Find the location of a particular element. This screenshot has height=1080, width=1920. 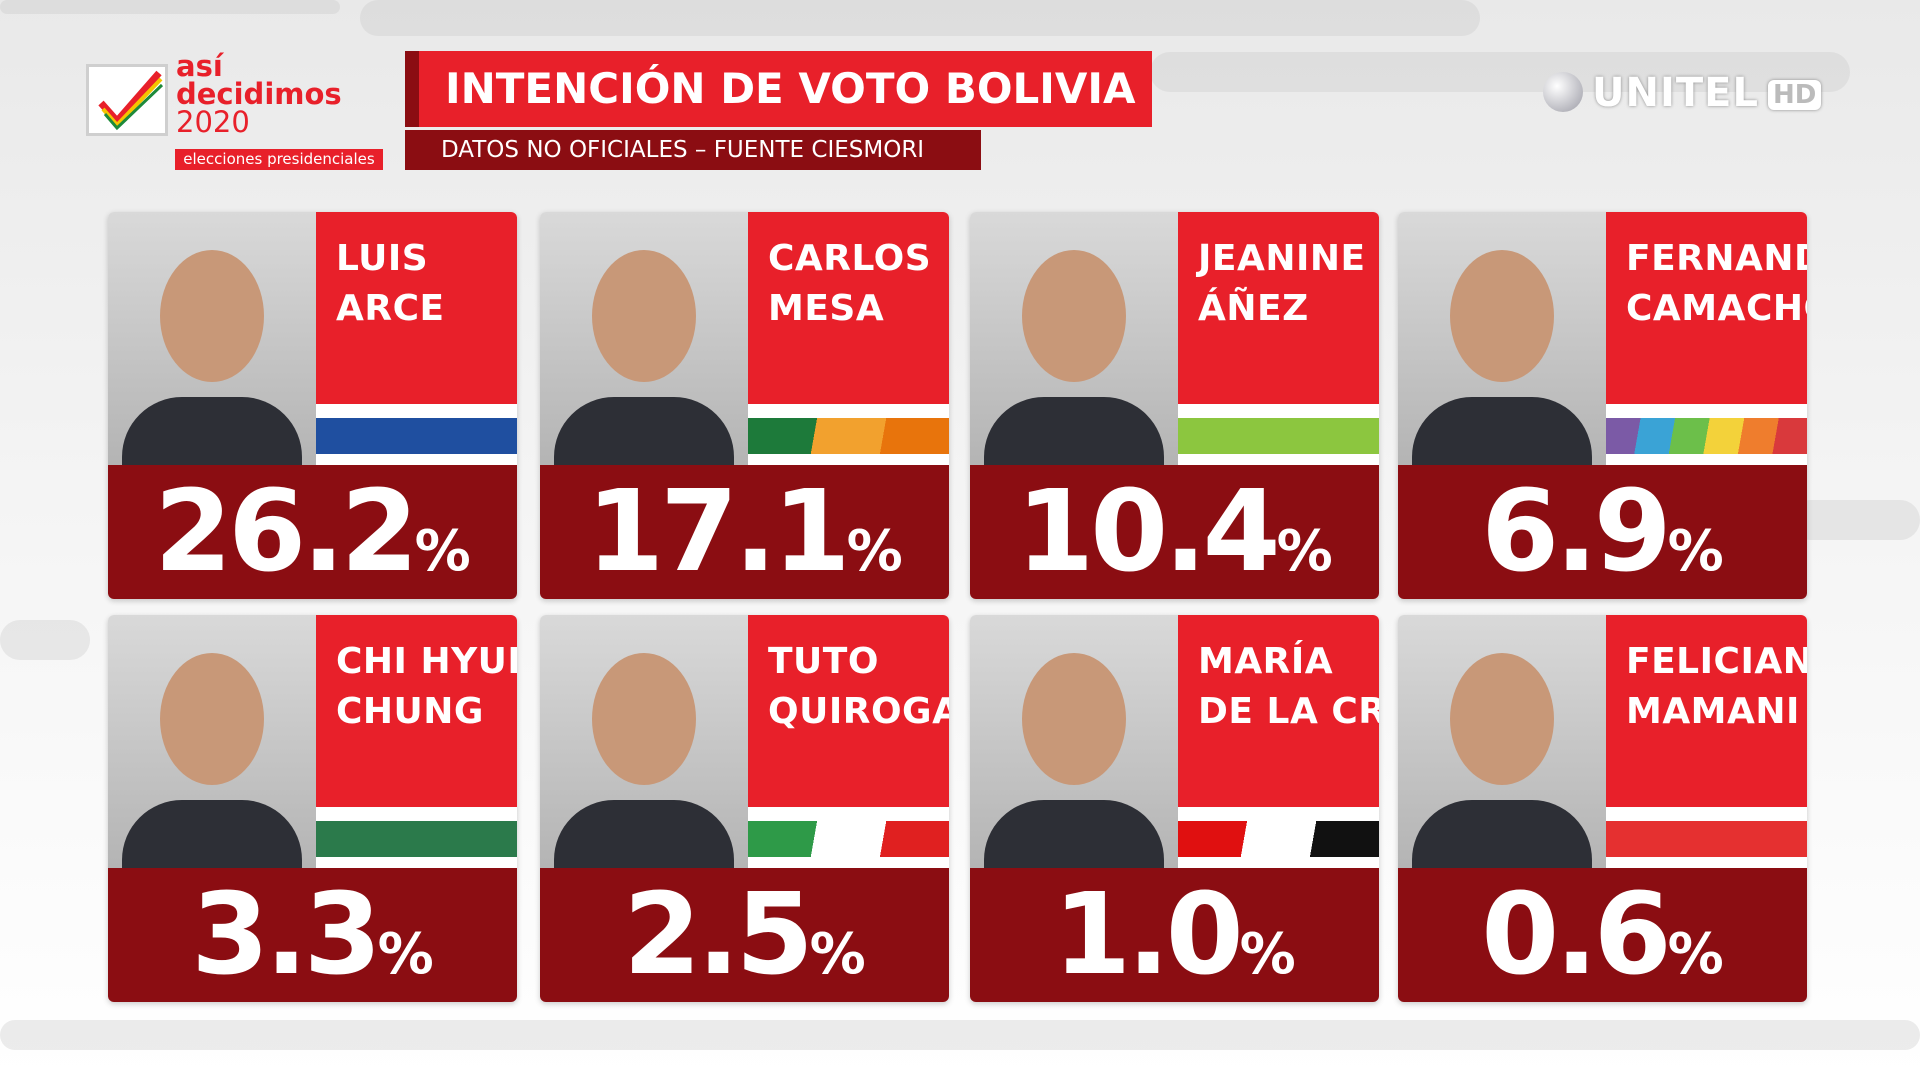

network-logo is located at coordinates (1563, 92).